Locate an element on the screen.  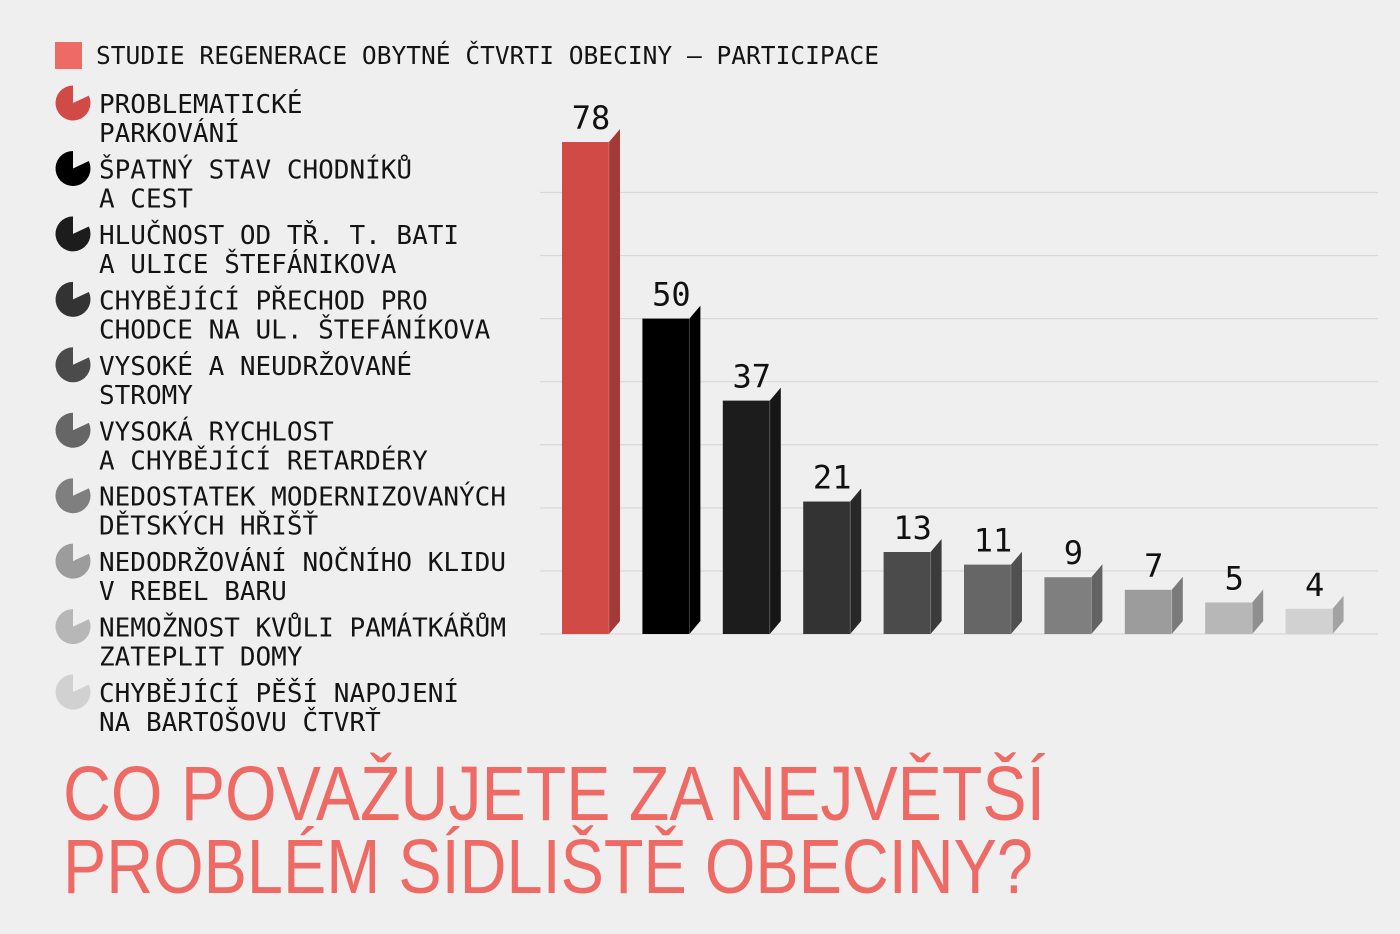
legend-label-line: VYSOKÁ RYCHLOST is located at coordinates (216, 431).